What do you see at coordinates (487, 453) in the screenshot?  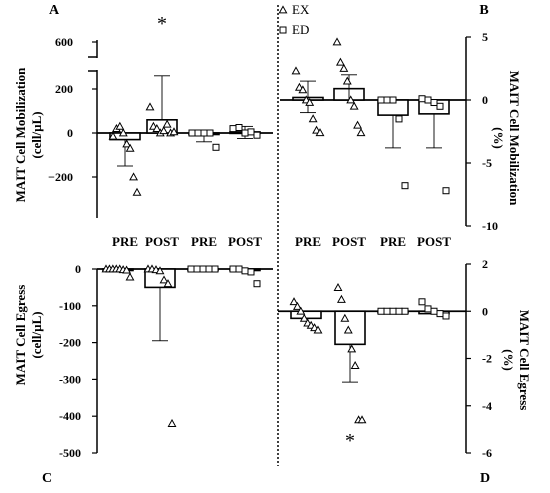 I see `panel-d-y-tick-label: -6` at bounding box center [487, 453].